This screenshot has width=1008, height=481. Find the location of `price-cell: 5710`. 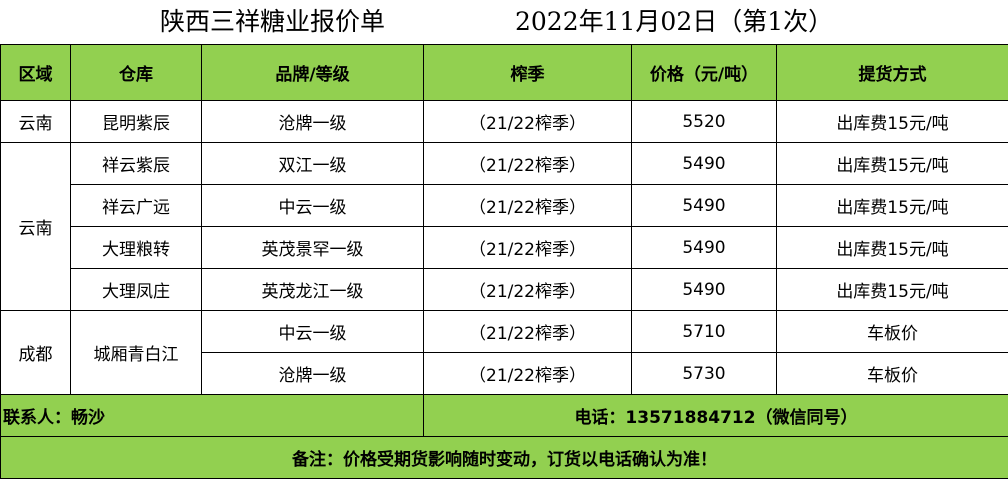

price-cell: 5710 is located at coordinates (704, 331).